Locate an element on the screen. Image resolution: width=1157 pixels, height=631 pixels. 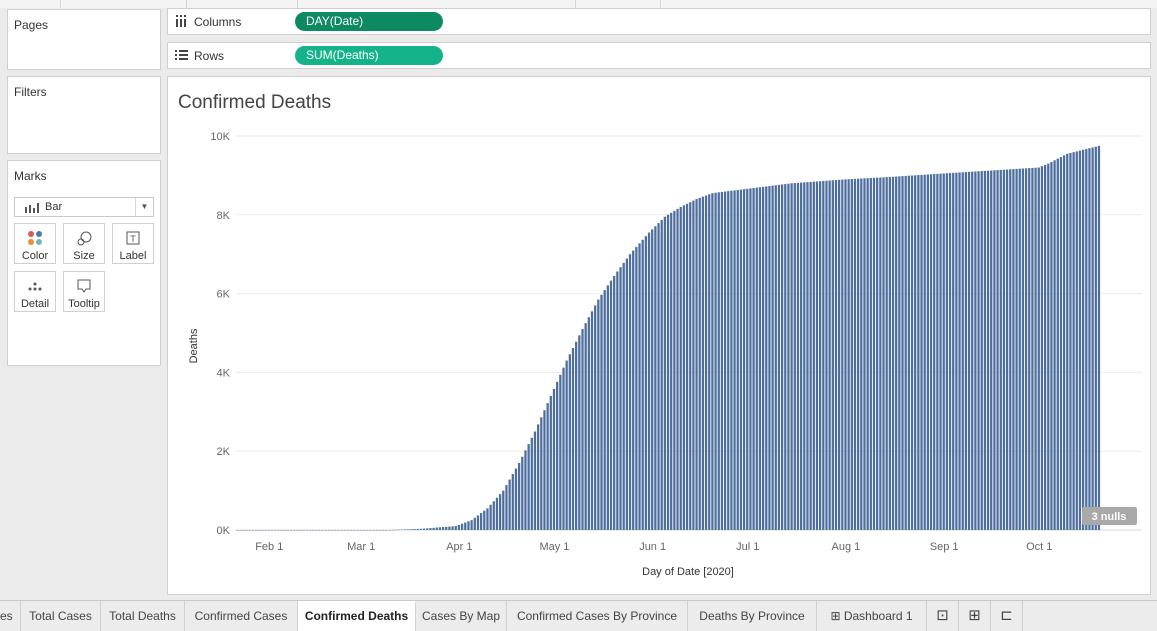
sheet-tab: Cases By Map is located at coordinates (461, 616).